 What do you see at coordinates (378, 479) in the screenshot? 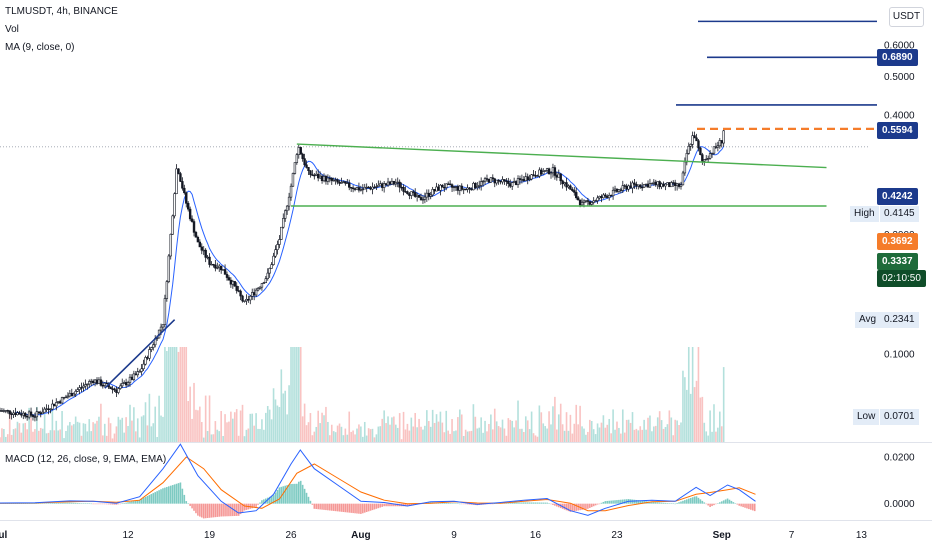
I see `macd-line` at bounding box center [378, 479].